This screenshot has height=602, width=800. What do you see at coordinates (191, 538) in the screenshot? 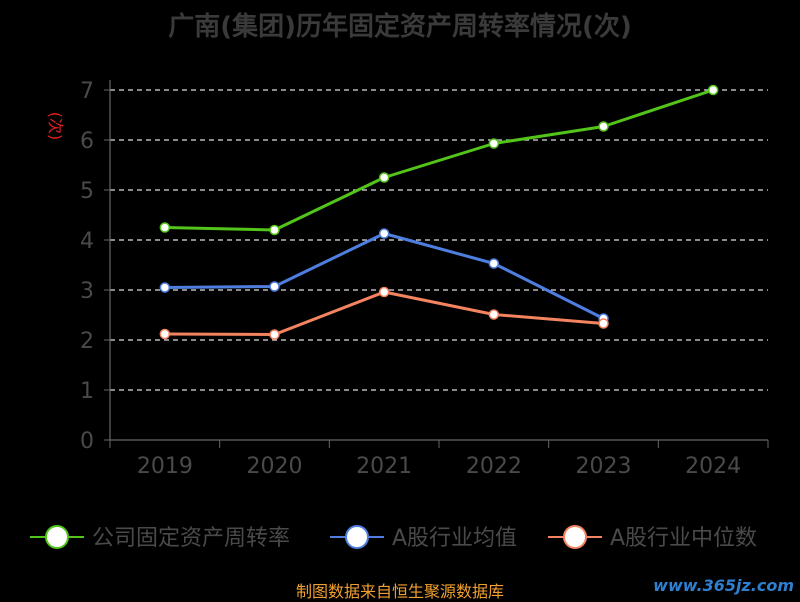
I see `legend-label-1: 公司固定资产周转率` at bounding box center [191, 538].